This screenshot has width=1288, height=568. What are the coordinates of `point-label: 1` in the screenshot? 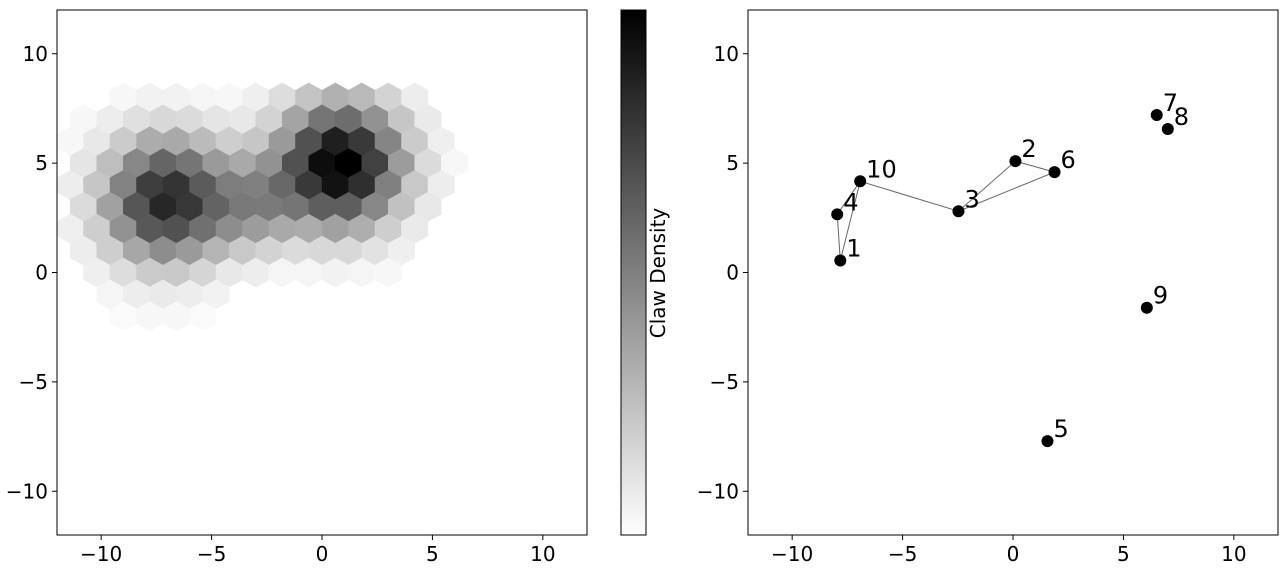 It's located at (853, 248).